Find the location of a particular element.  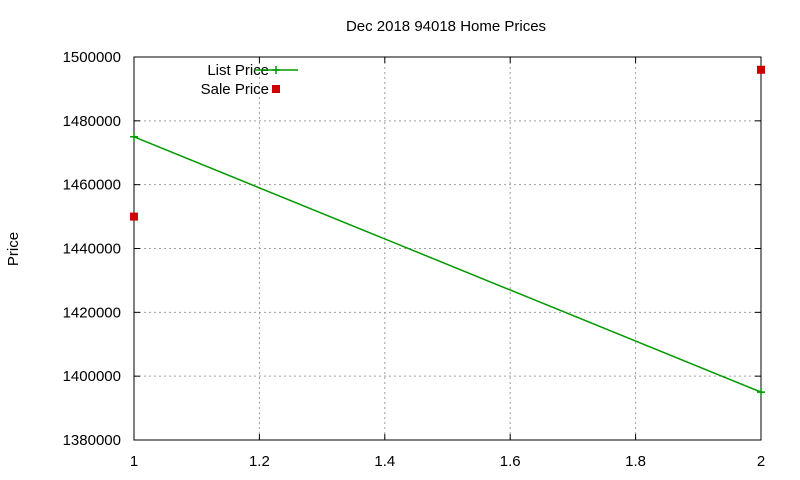

x-tick-label: 1.6 is located at coordinates (510, 461).